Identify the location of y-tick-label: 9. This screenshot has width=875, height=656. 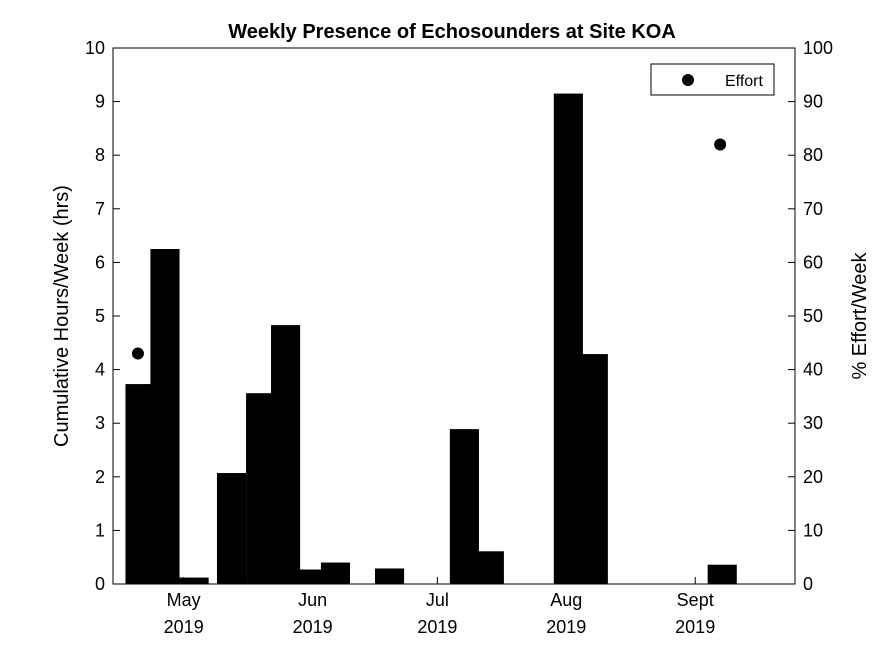
(100, 102).